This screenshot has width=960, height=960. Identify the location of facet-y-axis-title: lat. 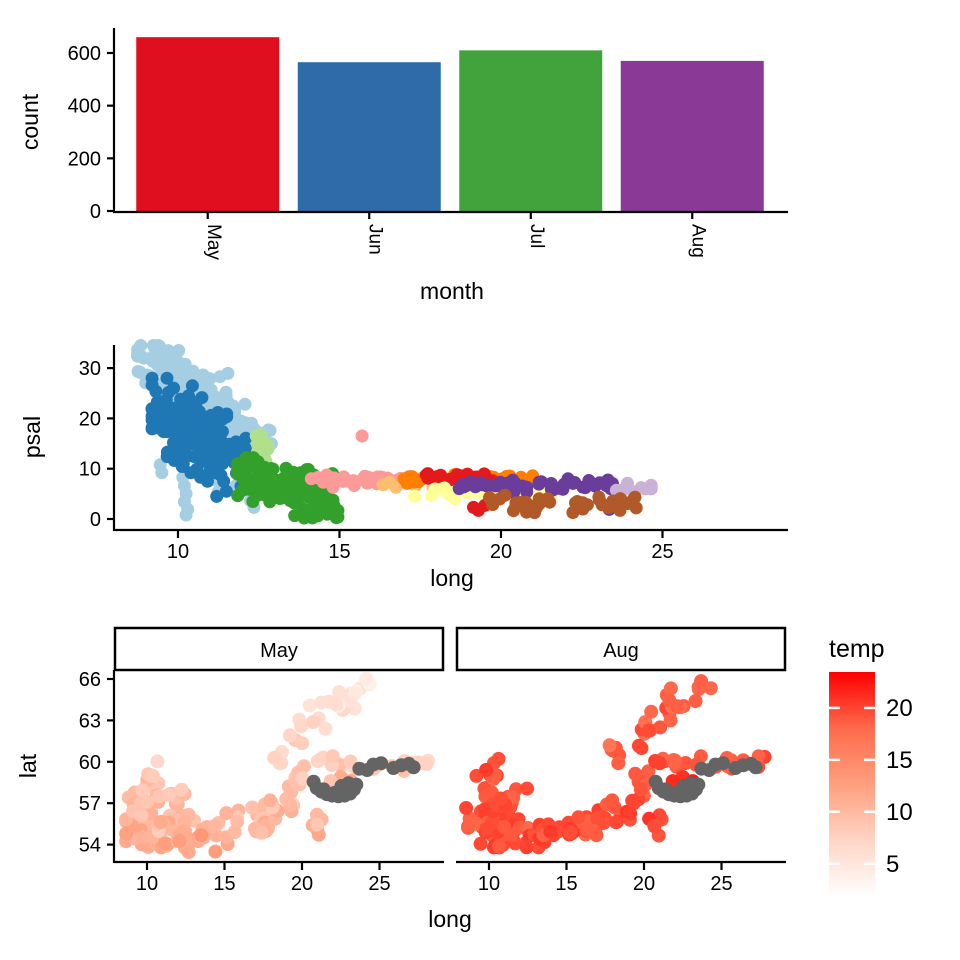
(28, 765).